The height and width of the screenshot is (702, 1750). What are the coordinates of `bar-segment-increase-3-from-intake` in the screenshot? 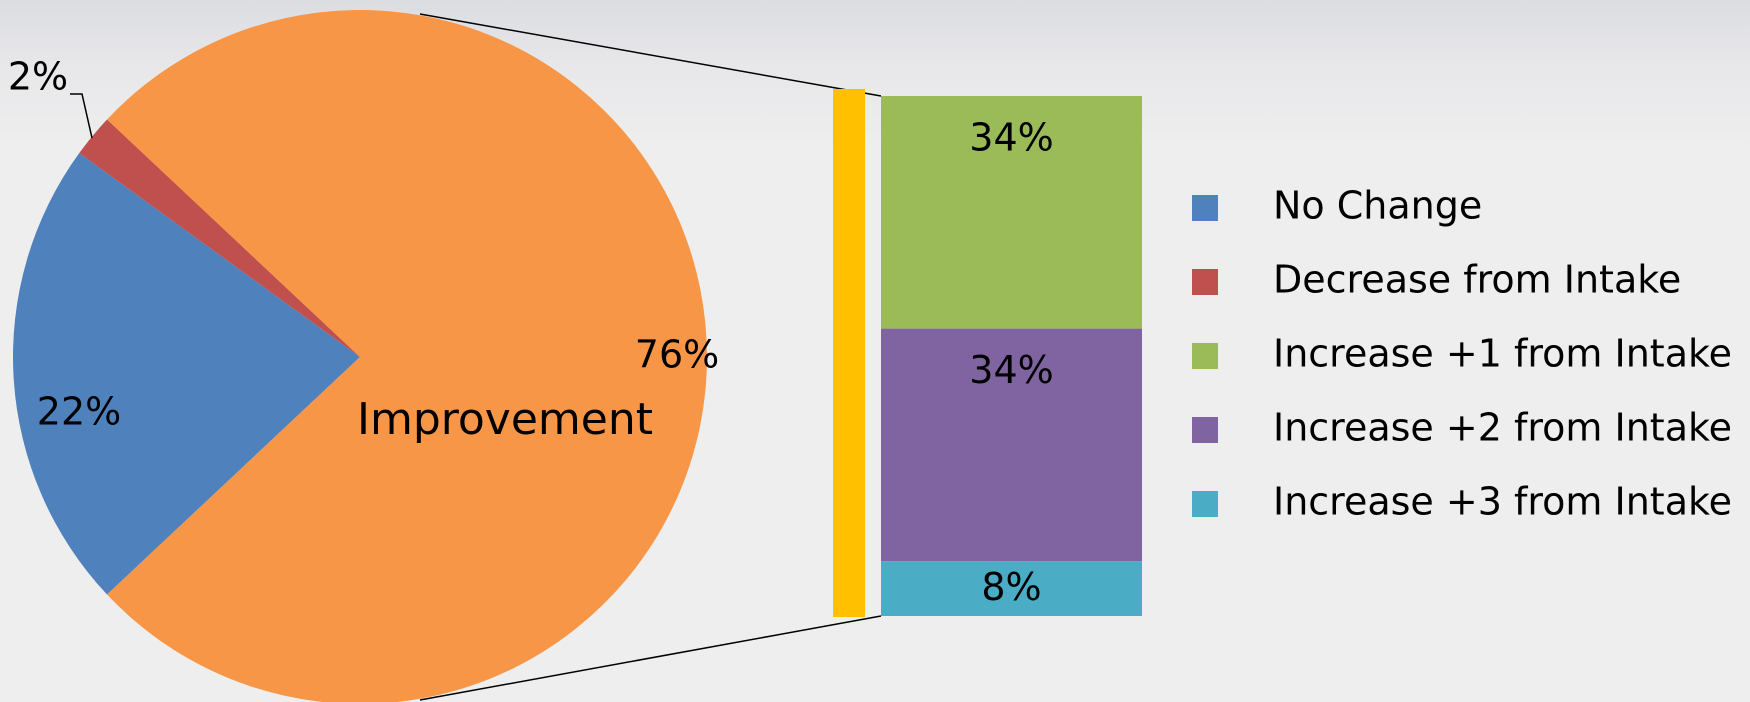 It's located at (1011, 588).